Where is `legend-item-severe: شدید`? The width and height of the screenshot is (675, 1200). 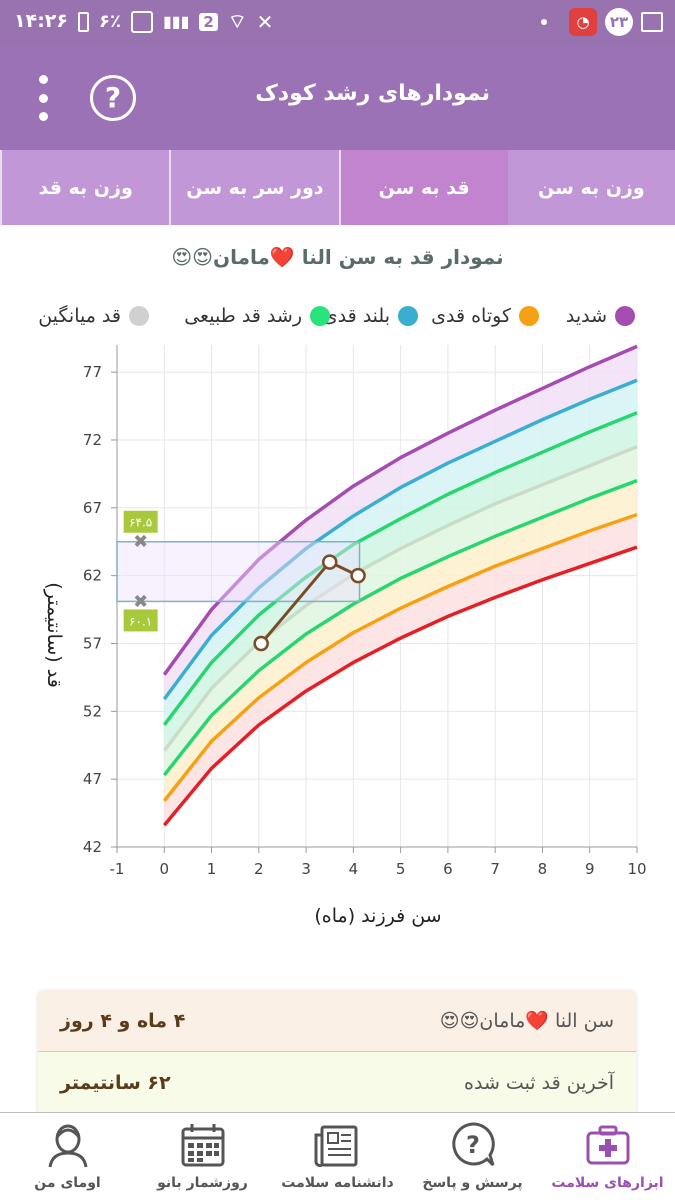
legend-item-severe: شدید is located at coordinates (600, 316).